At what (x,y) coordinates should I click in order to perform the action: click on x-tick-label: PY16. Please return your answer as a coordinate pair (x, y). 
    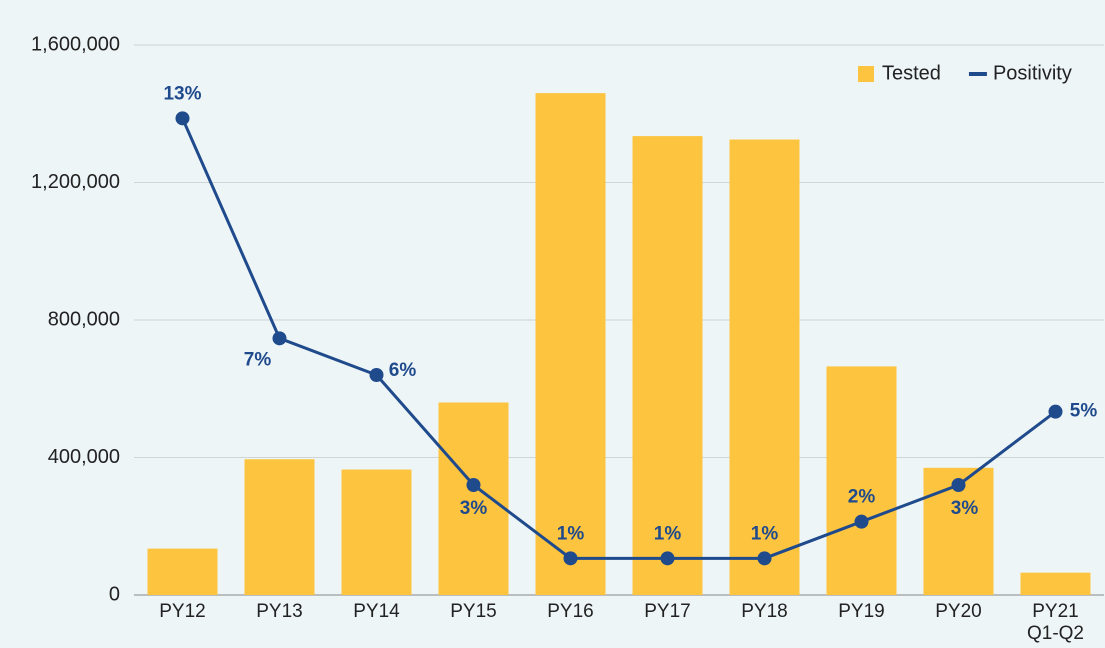
    Looking at the image, I should click on (570, 611).